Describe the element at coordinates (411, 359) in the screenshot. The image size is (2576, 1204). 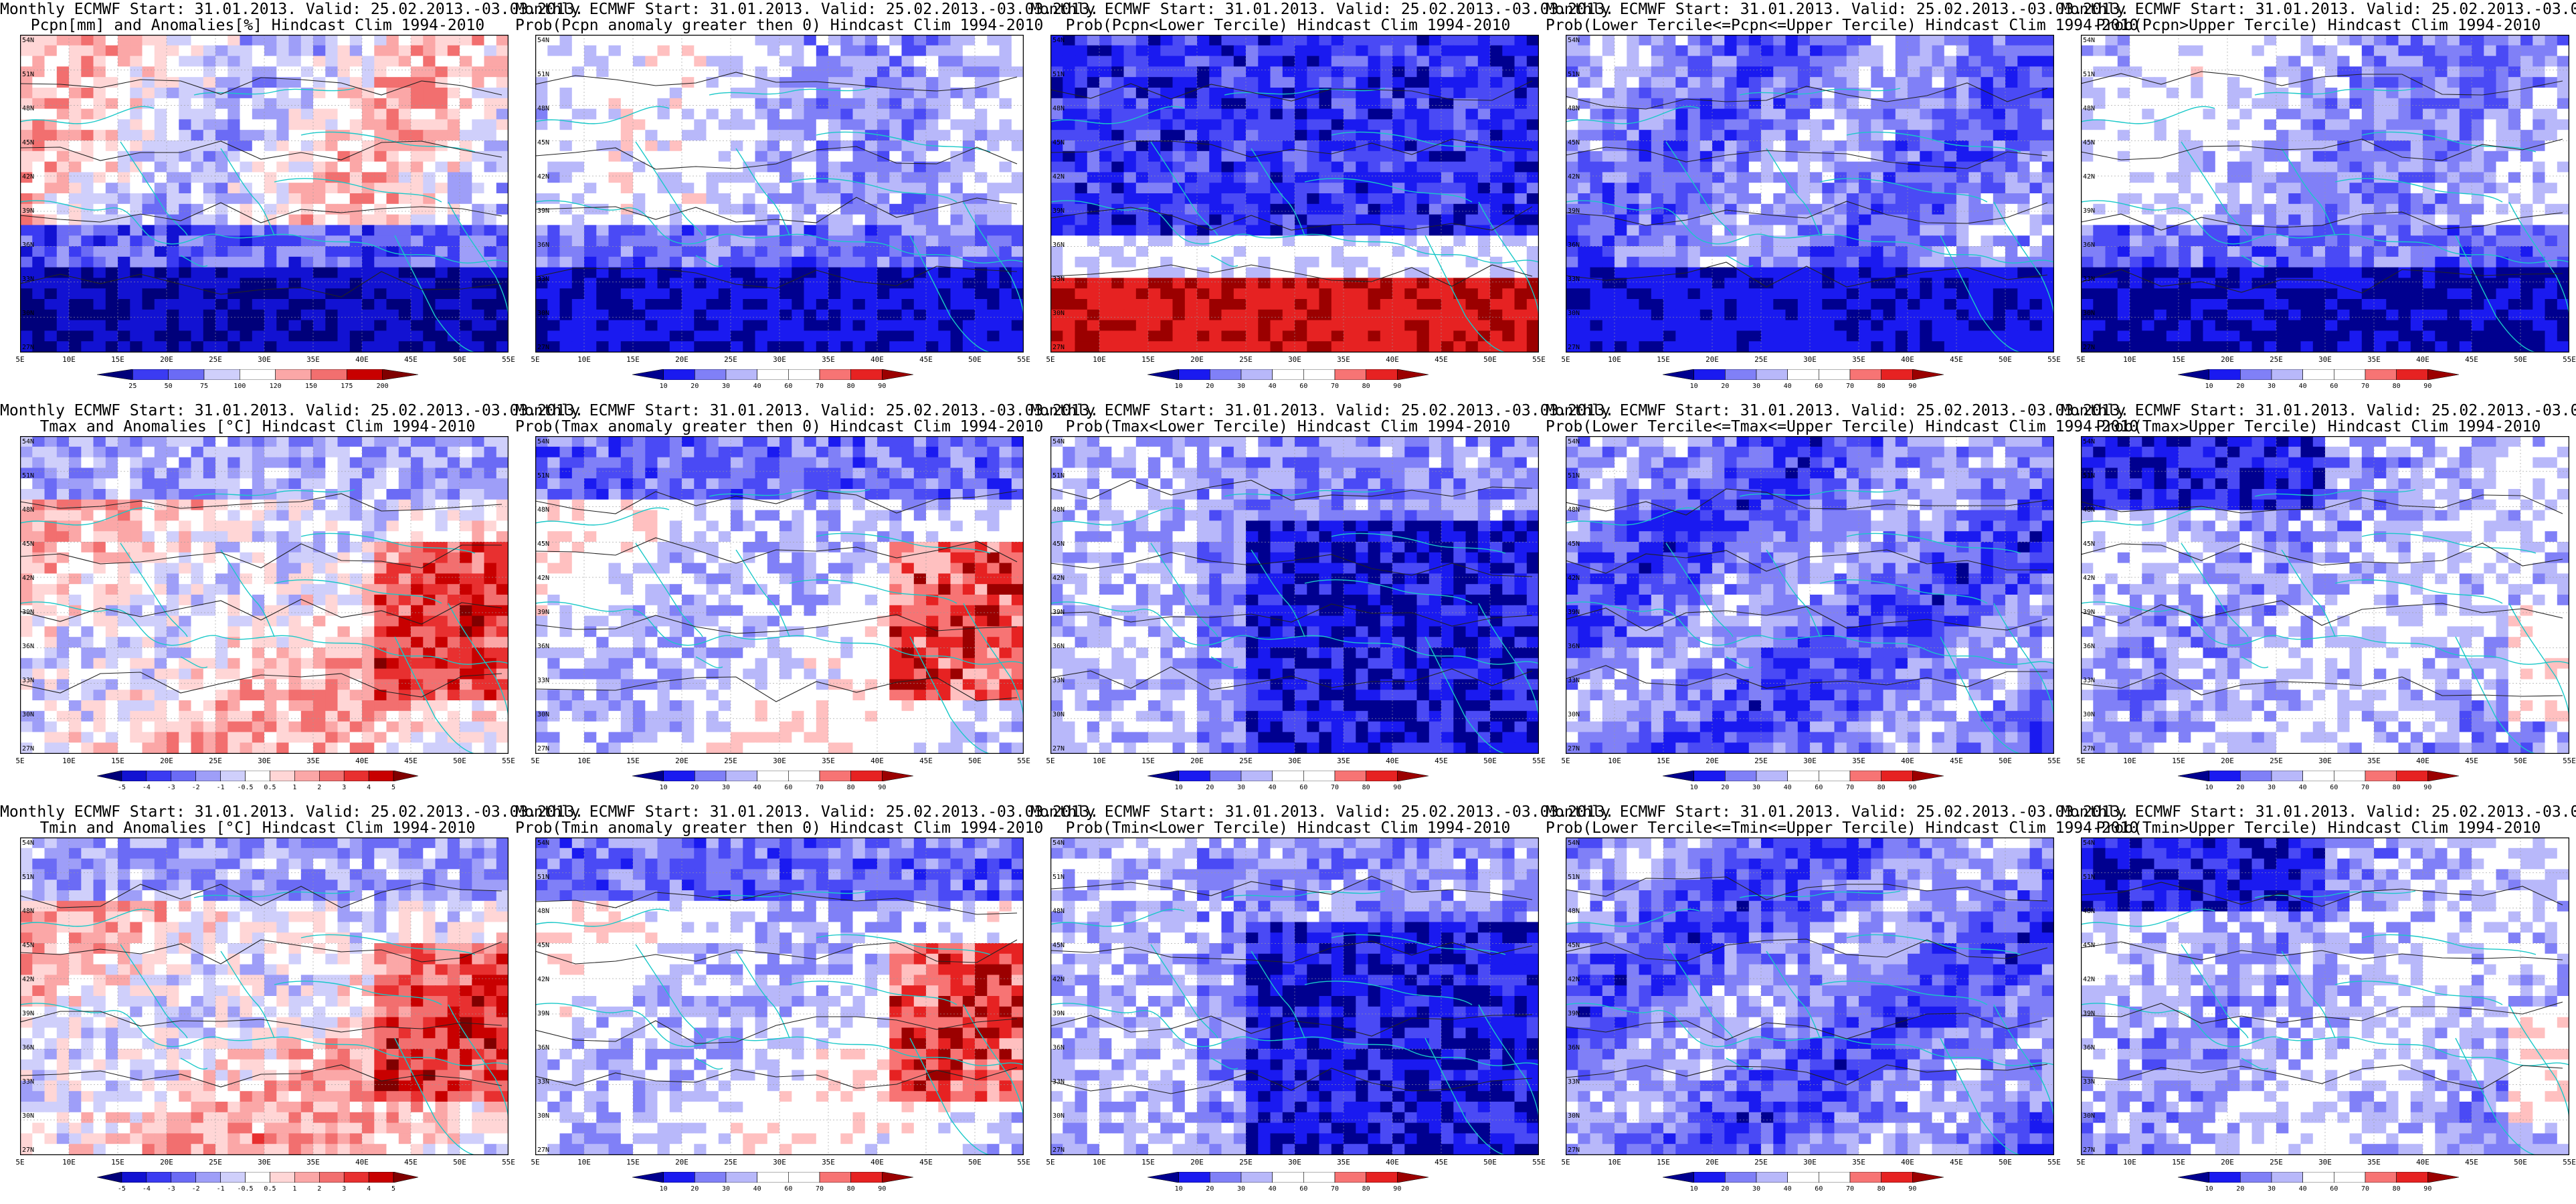
I see `lon-label: 45E` at that location.